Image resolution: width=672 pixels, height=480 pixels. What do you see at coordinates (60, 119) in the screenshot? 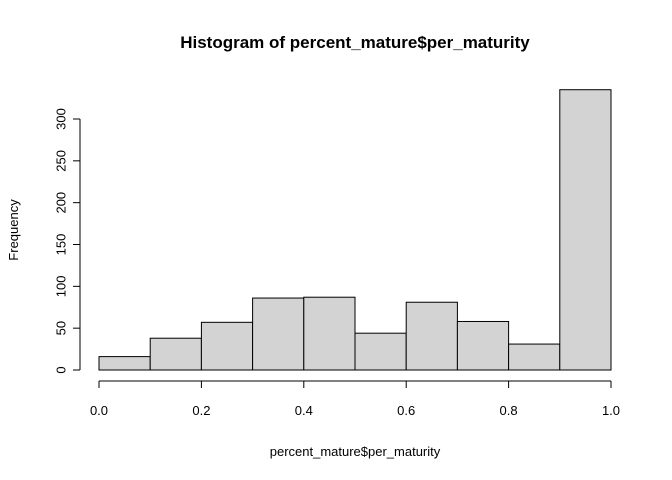
I see `y-tick-label-6: 300` at bounding box center [60, 119].